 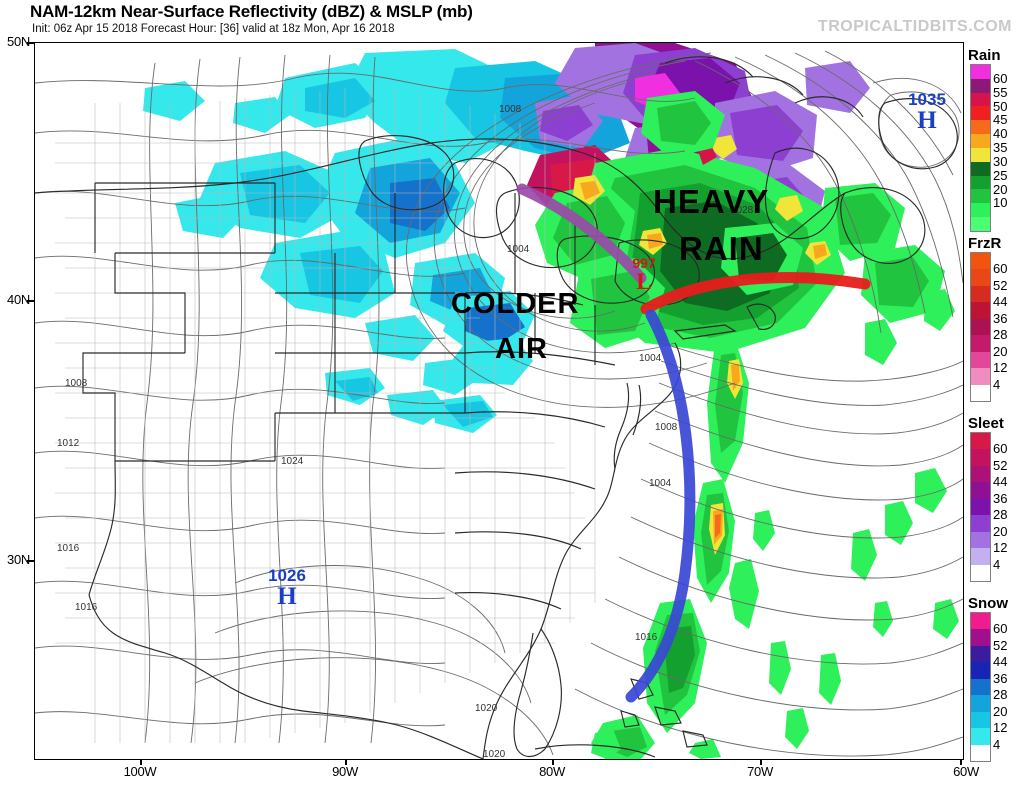 I want to click on legend-title-snow: Snow, so click(x=988, y=603).